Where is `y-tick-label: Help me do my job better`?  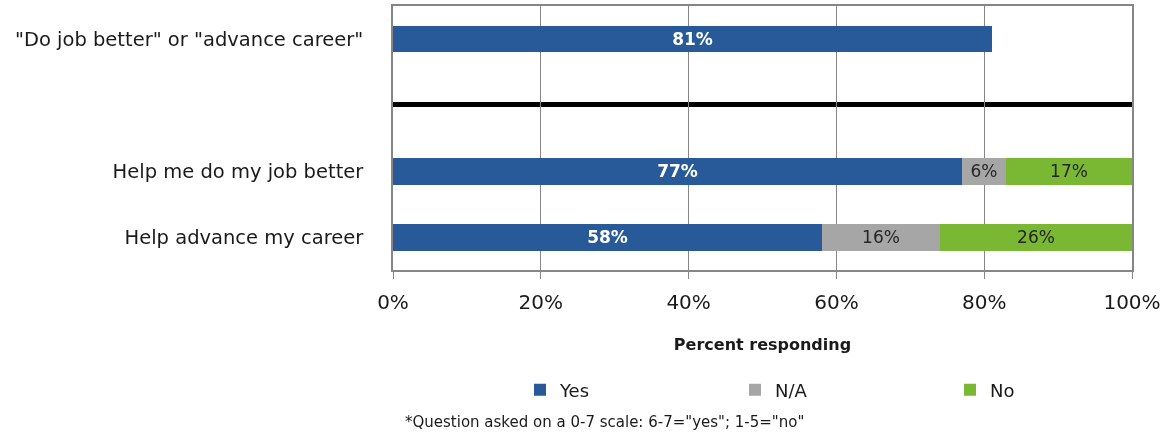 y-tick-label: Help me do my job better is located at coordinates (238, 171).